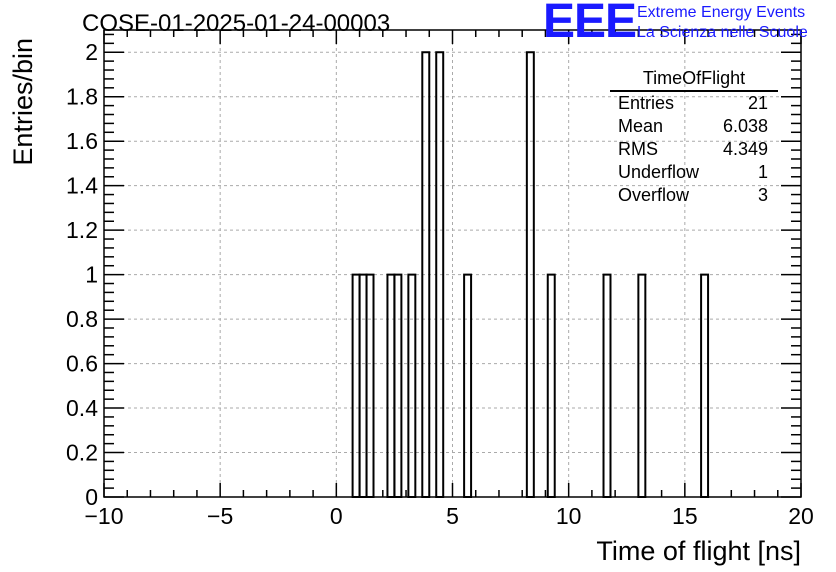 The image size is (836, 572). What do you see at coordinates (82, 364) in the screenshot?
I see `y-tick-label: 0.6` at bounding box center [82, 364].